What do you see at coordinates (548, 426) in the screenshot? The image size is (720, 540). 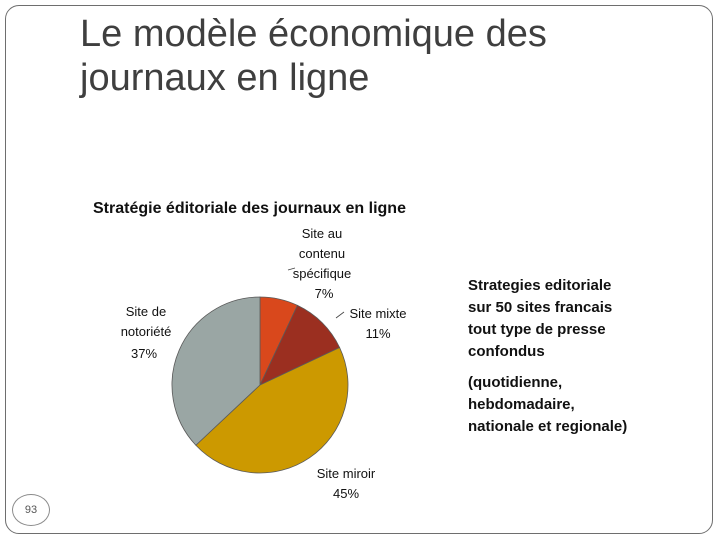 I see `side-note-line: nationale et regionale)` at bounding box center [548, 426].